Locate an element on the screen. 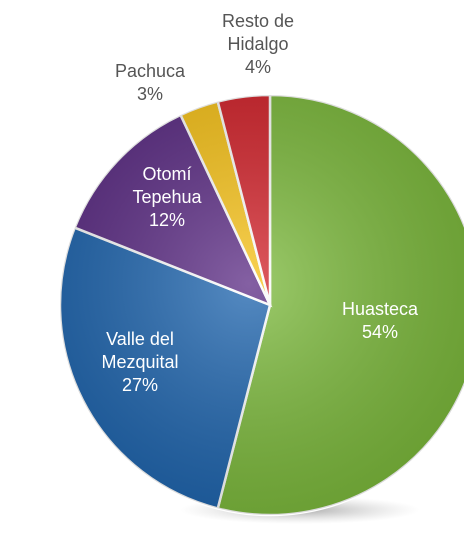 The image size is (464, 533). category-label: Otomí Tepehua is located at coordinates (167, 185).